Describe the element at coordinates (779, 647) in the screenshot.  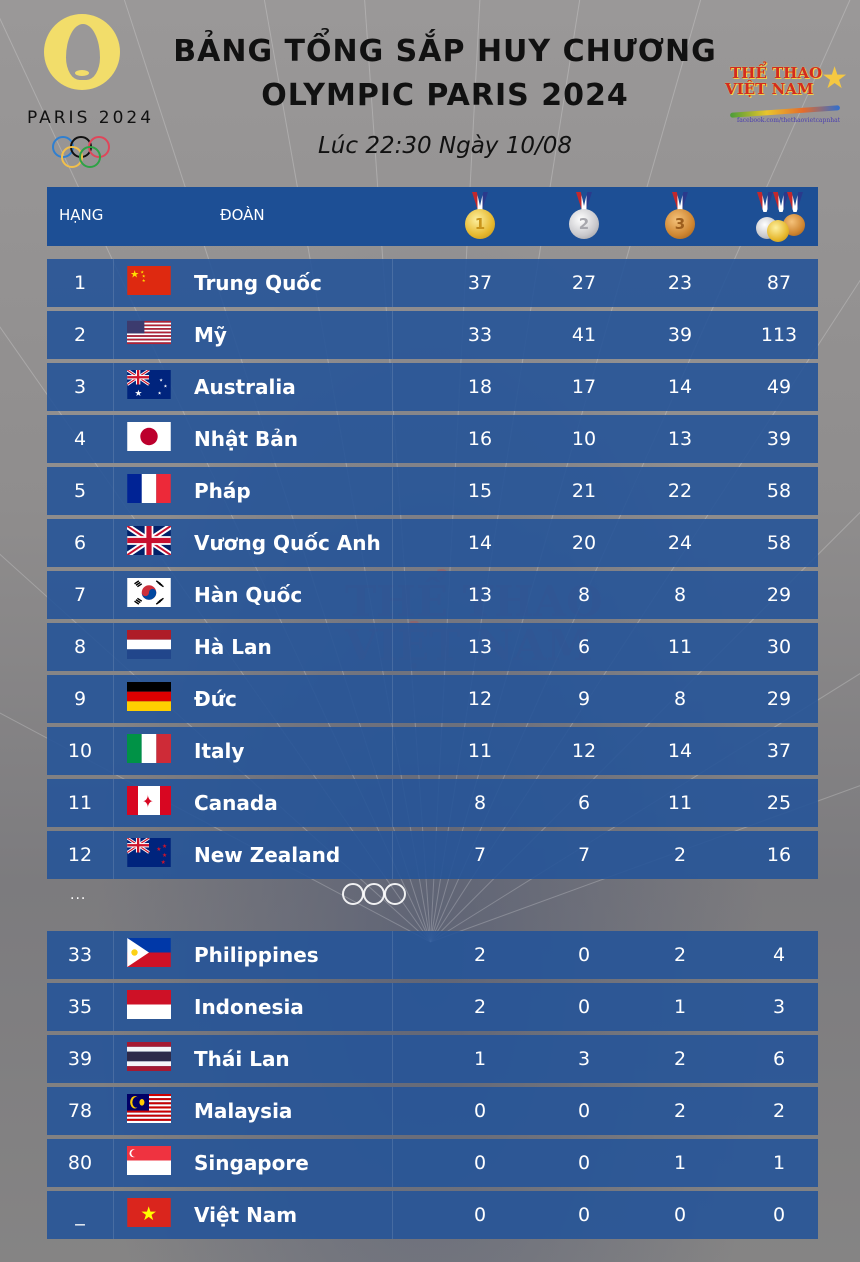
I see `total-count: 30` at that location.